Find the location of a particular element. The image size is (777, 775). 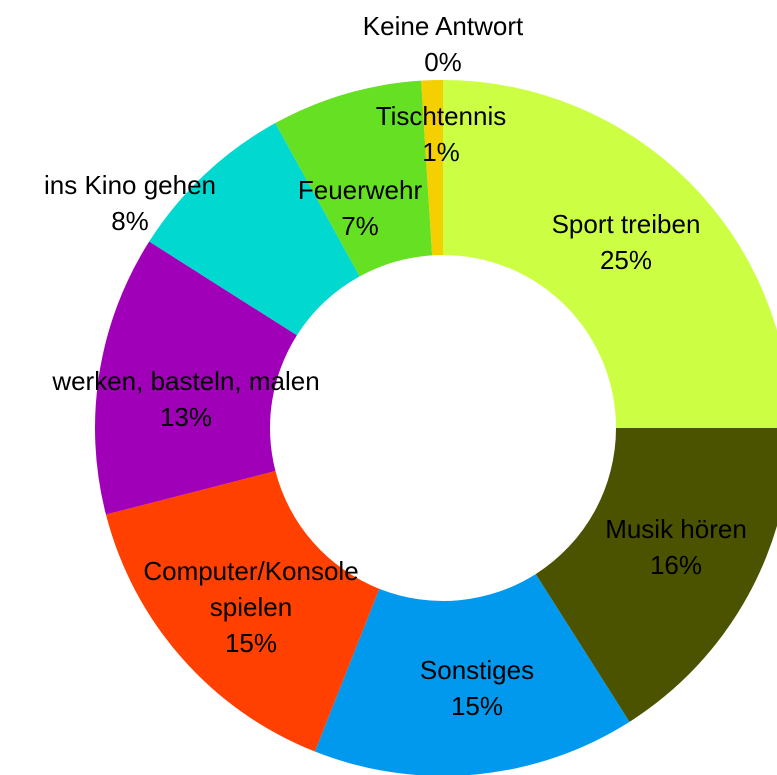

slice-label: Sonstiges is located at coordinates (477, 670).